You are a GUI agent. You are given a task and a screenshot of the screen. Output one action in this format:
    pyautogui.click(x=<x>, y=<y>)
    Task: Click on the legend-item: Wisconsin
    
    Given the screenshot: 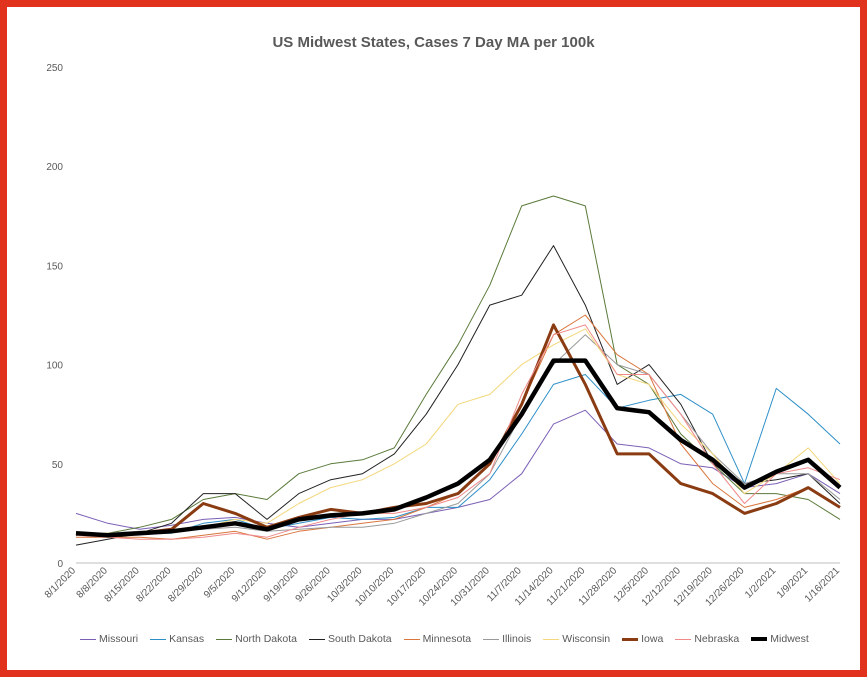 What is the action you would take?
    pyautogui.click(x=576, y=639)
    